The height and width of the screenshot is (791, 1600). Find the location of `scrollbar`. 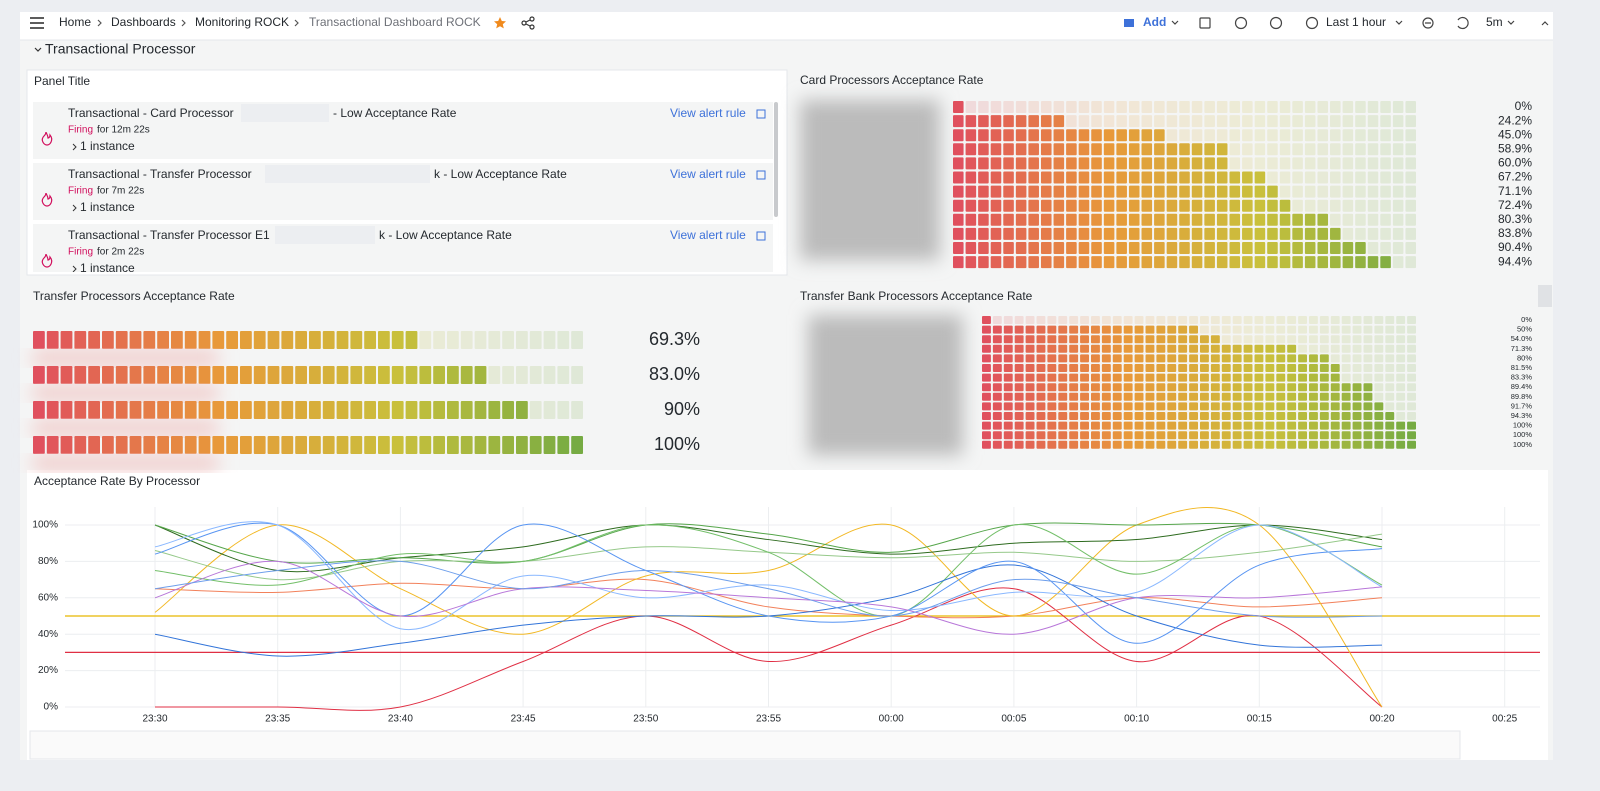

scrollbar is located at coordinates (776, 159).